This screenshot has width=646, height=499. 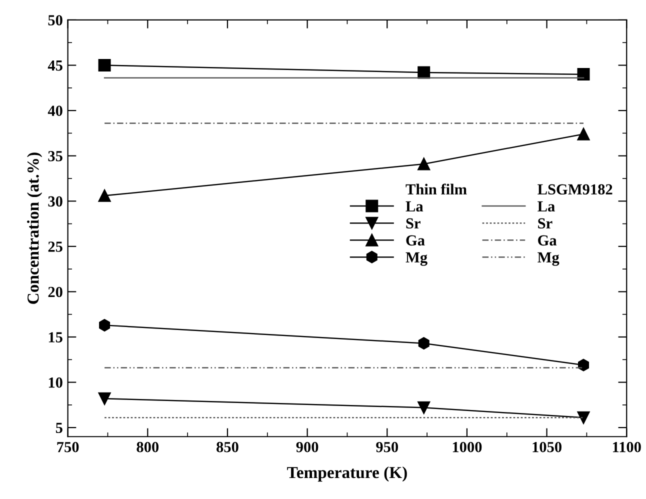 I want to click on y-tick-label: 15, so click(x=55, y=337).